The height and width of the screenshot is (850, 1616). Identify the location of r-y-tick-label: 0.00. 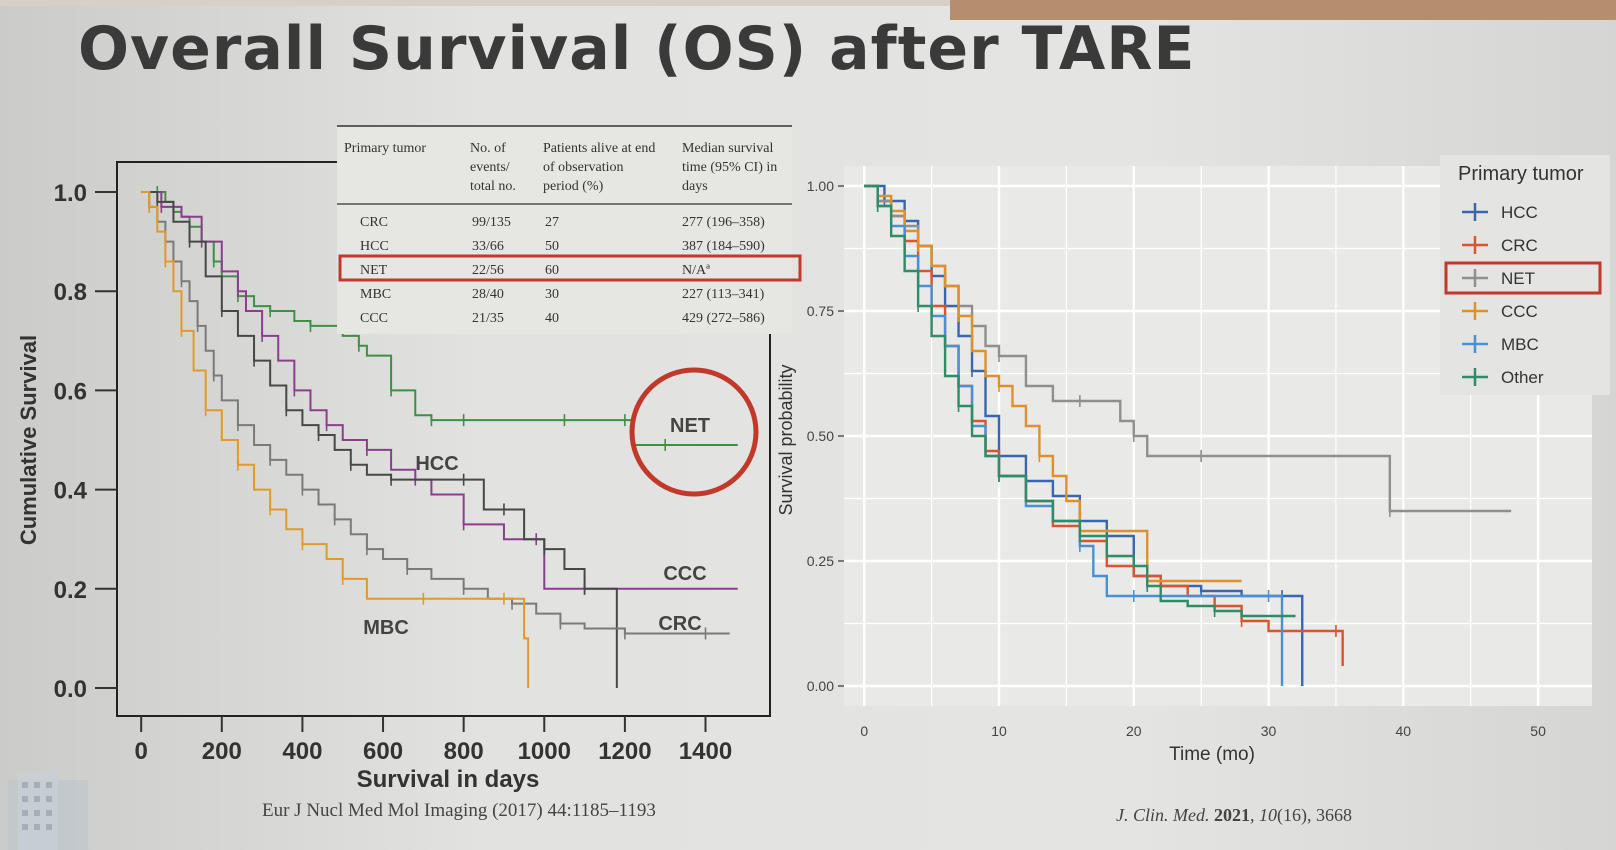
(820, 686).